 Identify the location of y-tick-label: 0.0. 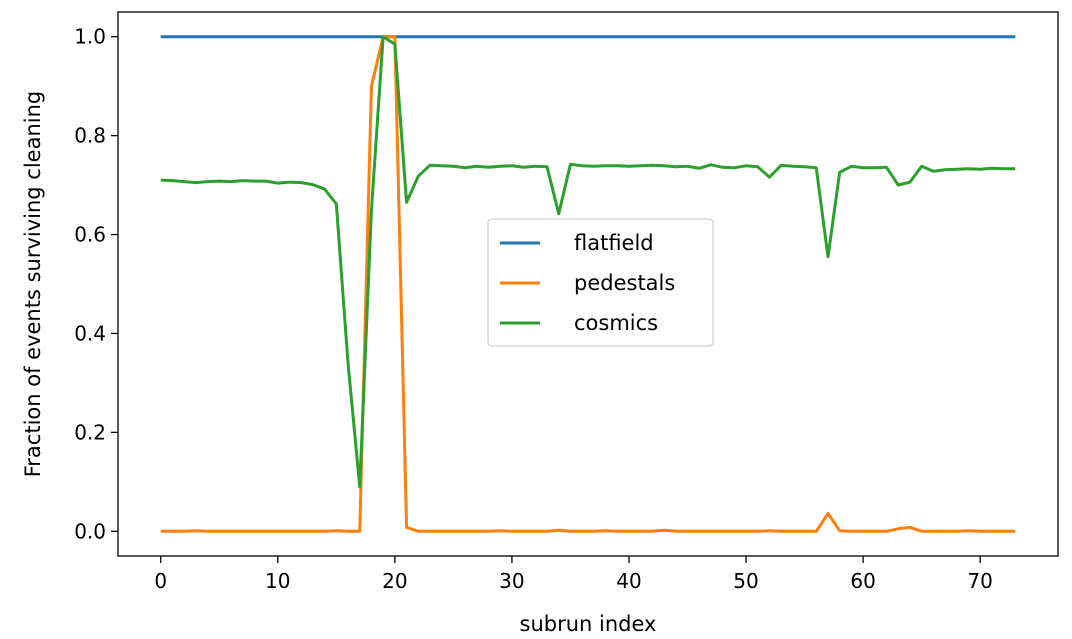
(90, 531).